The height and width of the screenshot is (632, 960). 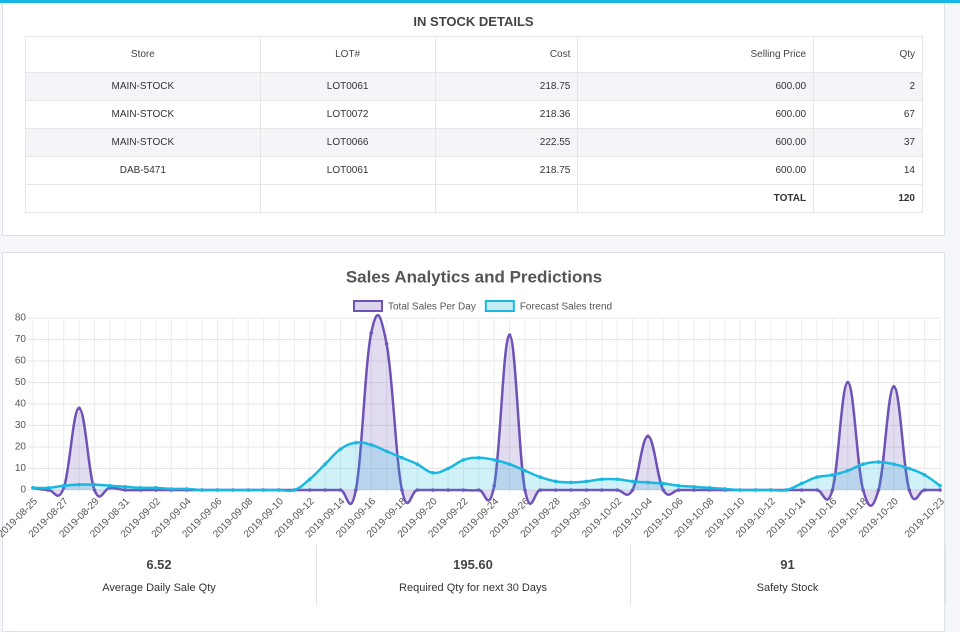 I want to click on card-title: IN STOCK DETAILS, so click(x=473, y=21).